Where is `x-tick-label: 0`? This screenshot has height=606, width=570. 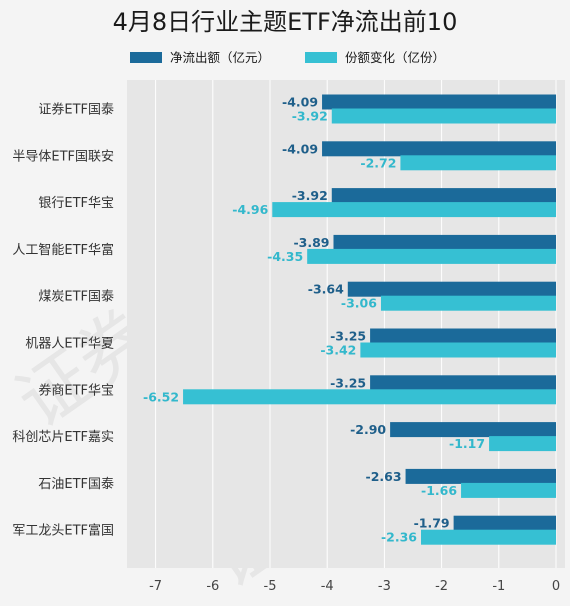
x-tick-label: 0 is located at coordinates (556, 586).